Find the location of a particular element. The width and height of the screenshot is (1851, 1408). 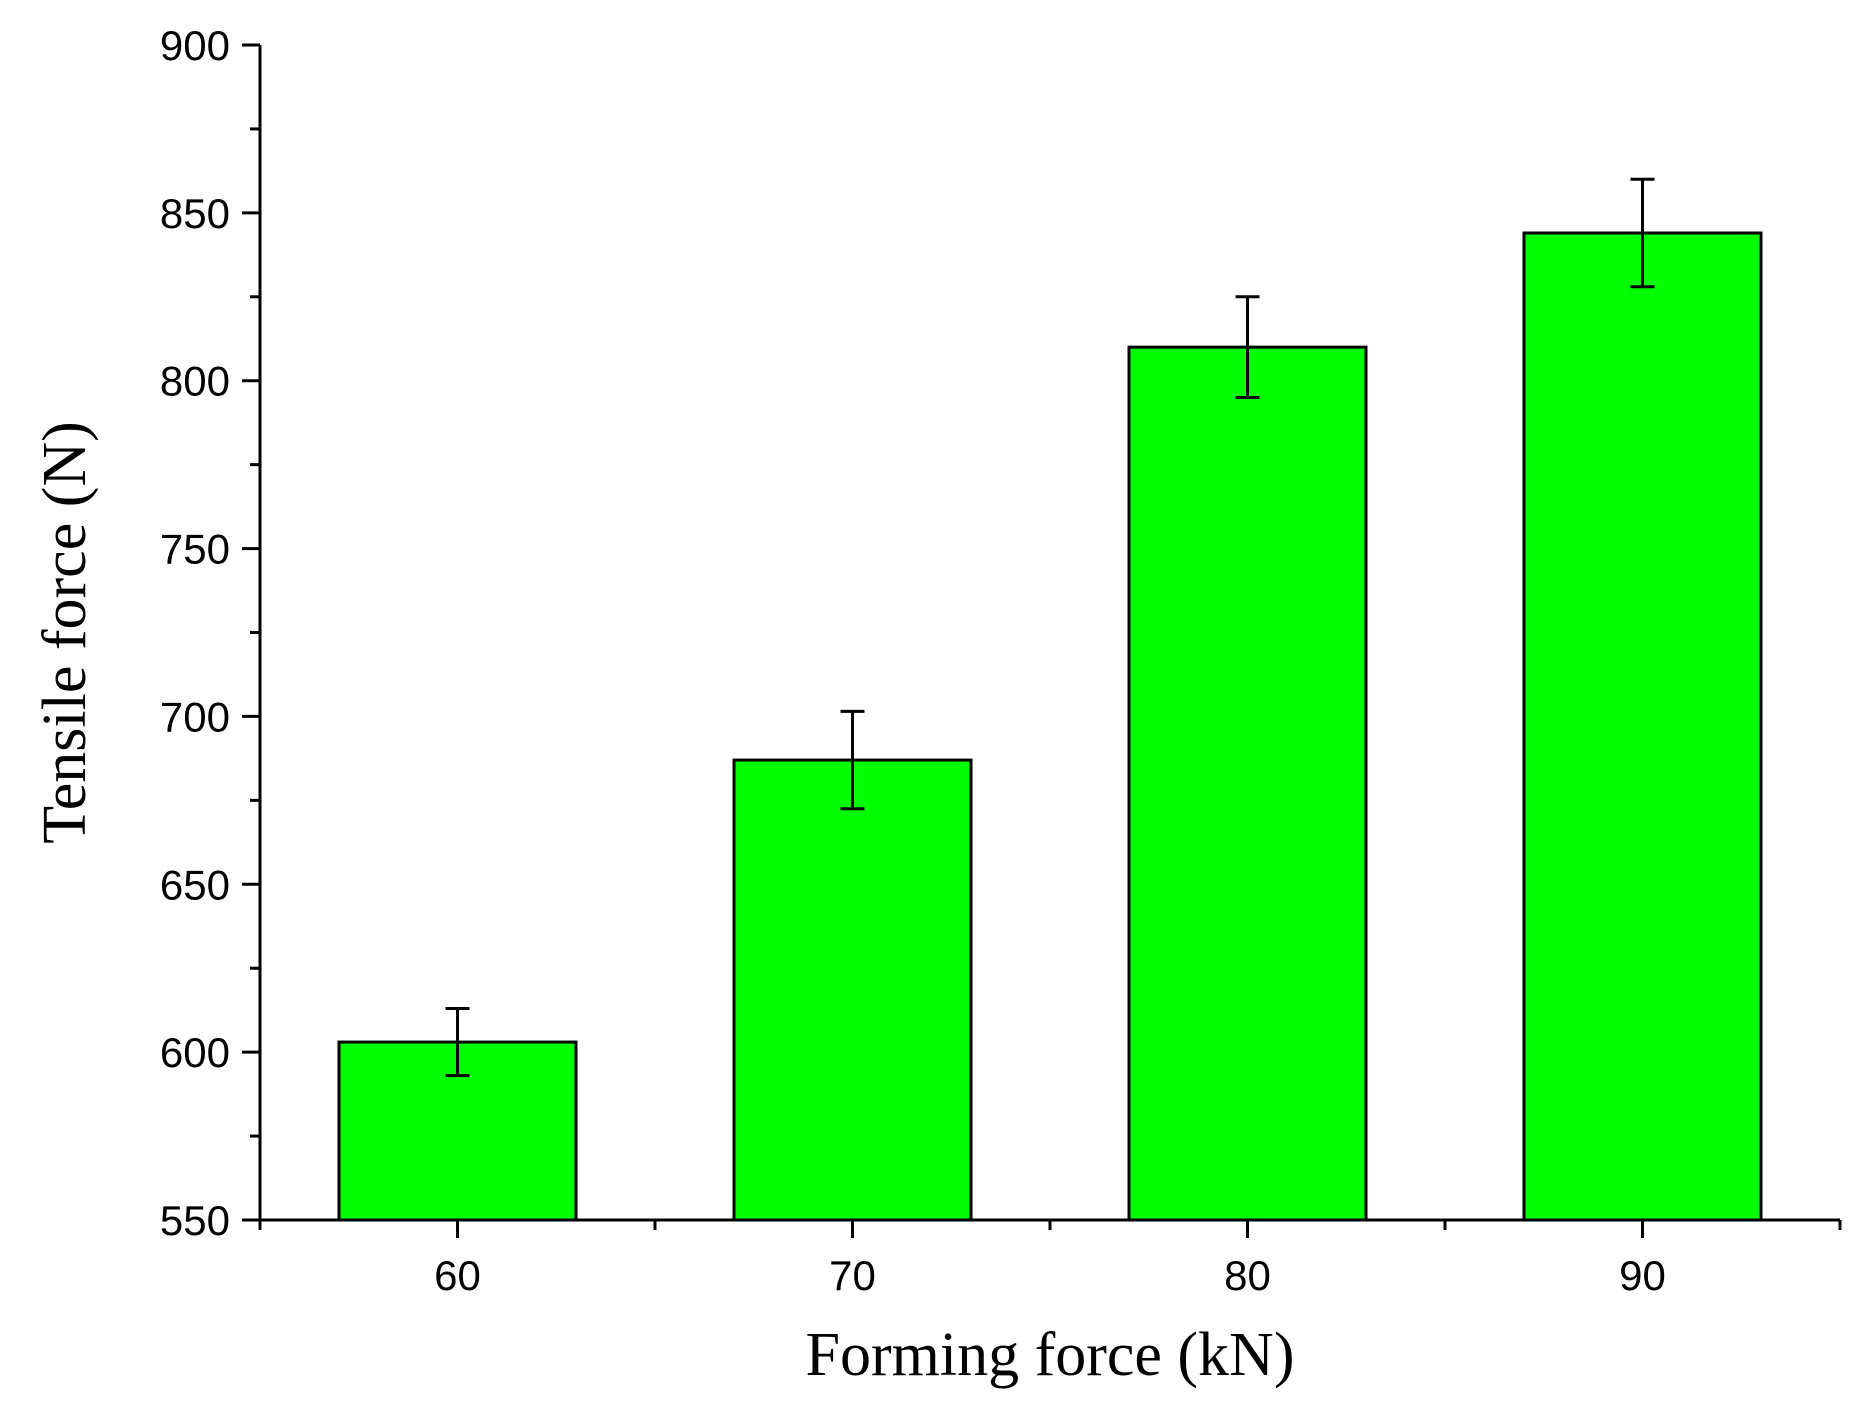

x-tick-label: 80 is located at coordinates (1247, 1275).